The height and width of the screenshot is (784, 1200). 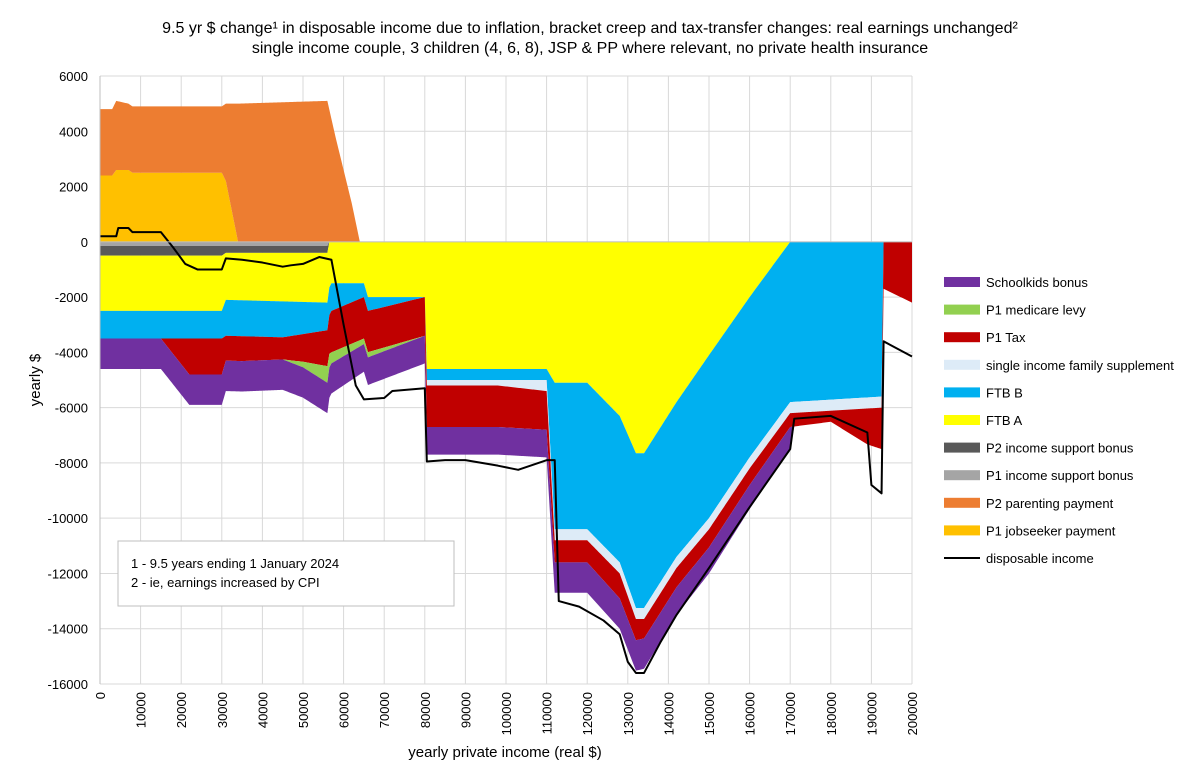 I want to click on y-tick-label: 2000, so click(x=73, y=187).